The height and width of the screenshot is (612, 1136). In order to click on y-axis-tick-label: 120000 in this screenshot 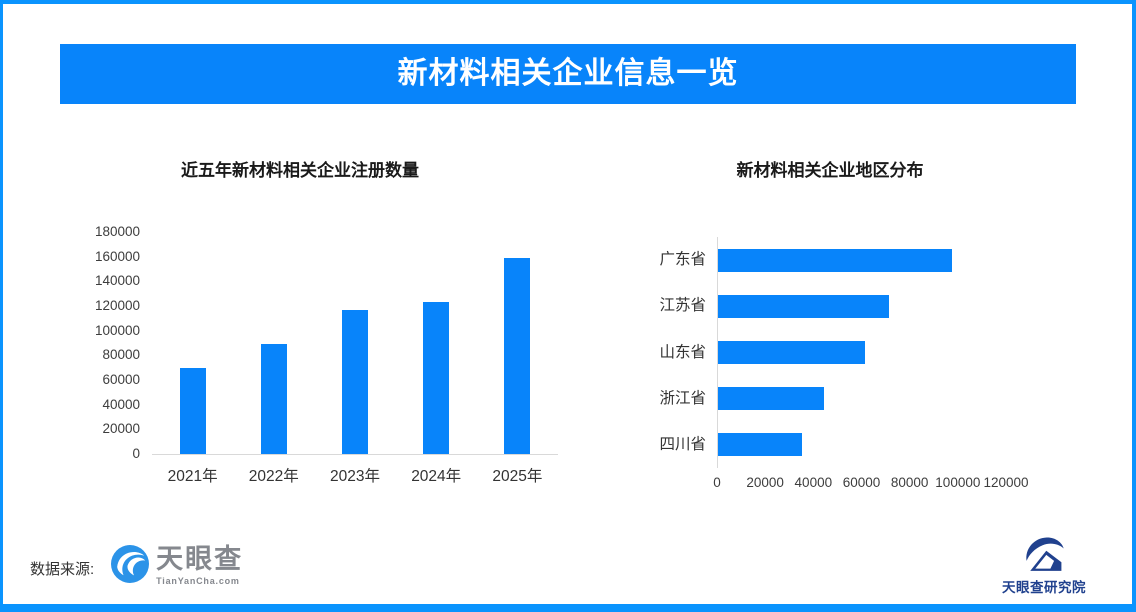, I will do `click(117, 305)`.